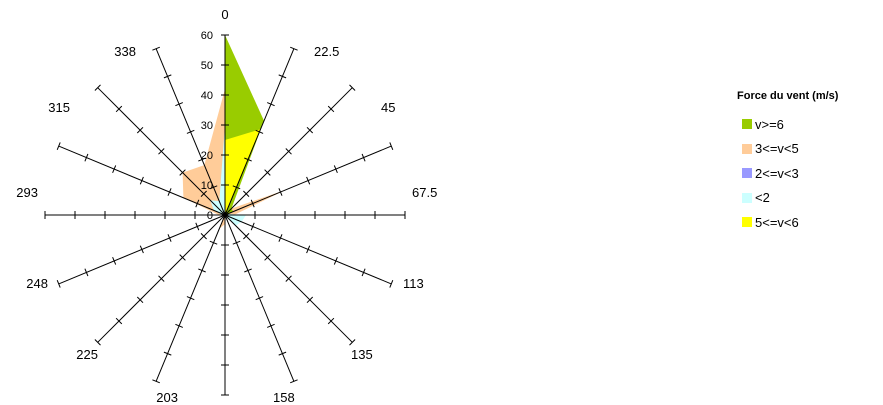 This screenshot has height=405, width=883. What do you see at coordinates (228, 175) in the screenshot?
I see `series-area-<2` at bounding box center [228, 175].